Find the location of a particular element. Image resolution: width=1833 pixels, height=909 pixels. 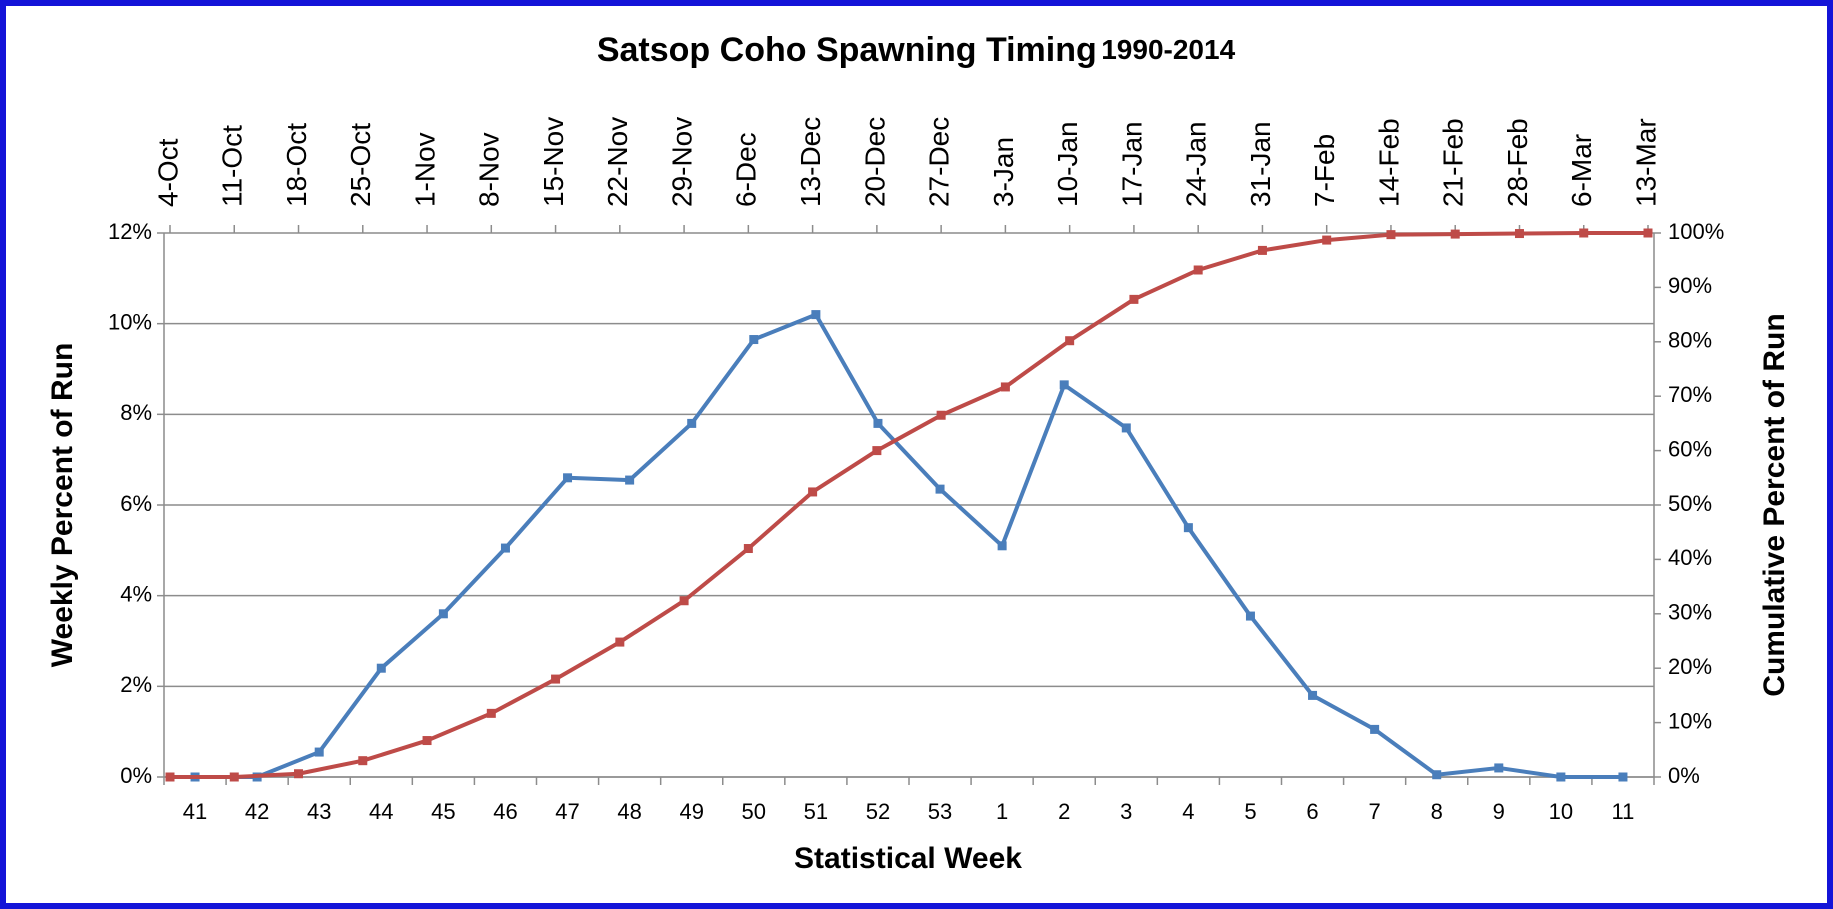

y-axis-title: Weekly Percent of Run is located at coordinates (62, 505).